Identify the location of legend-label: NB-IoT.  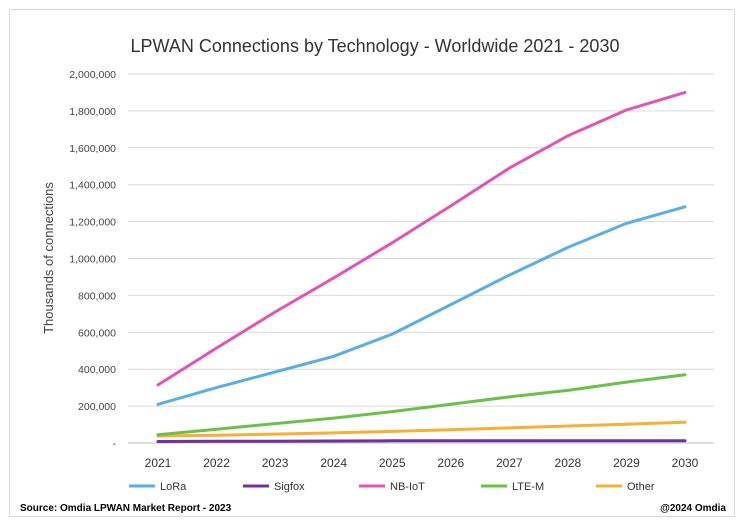
(407, 487).